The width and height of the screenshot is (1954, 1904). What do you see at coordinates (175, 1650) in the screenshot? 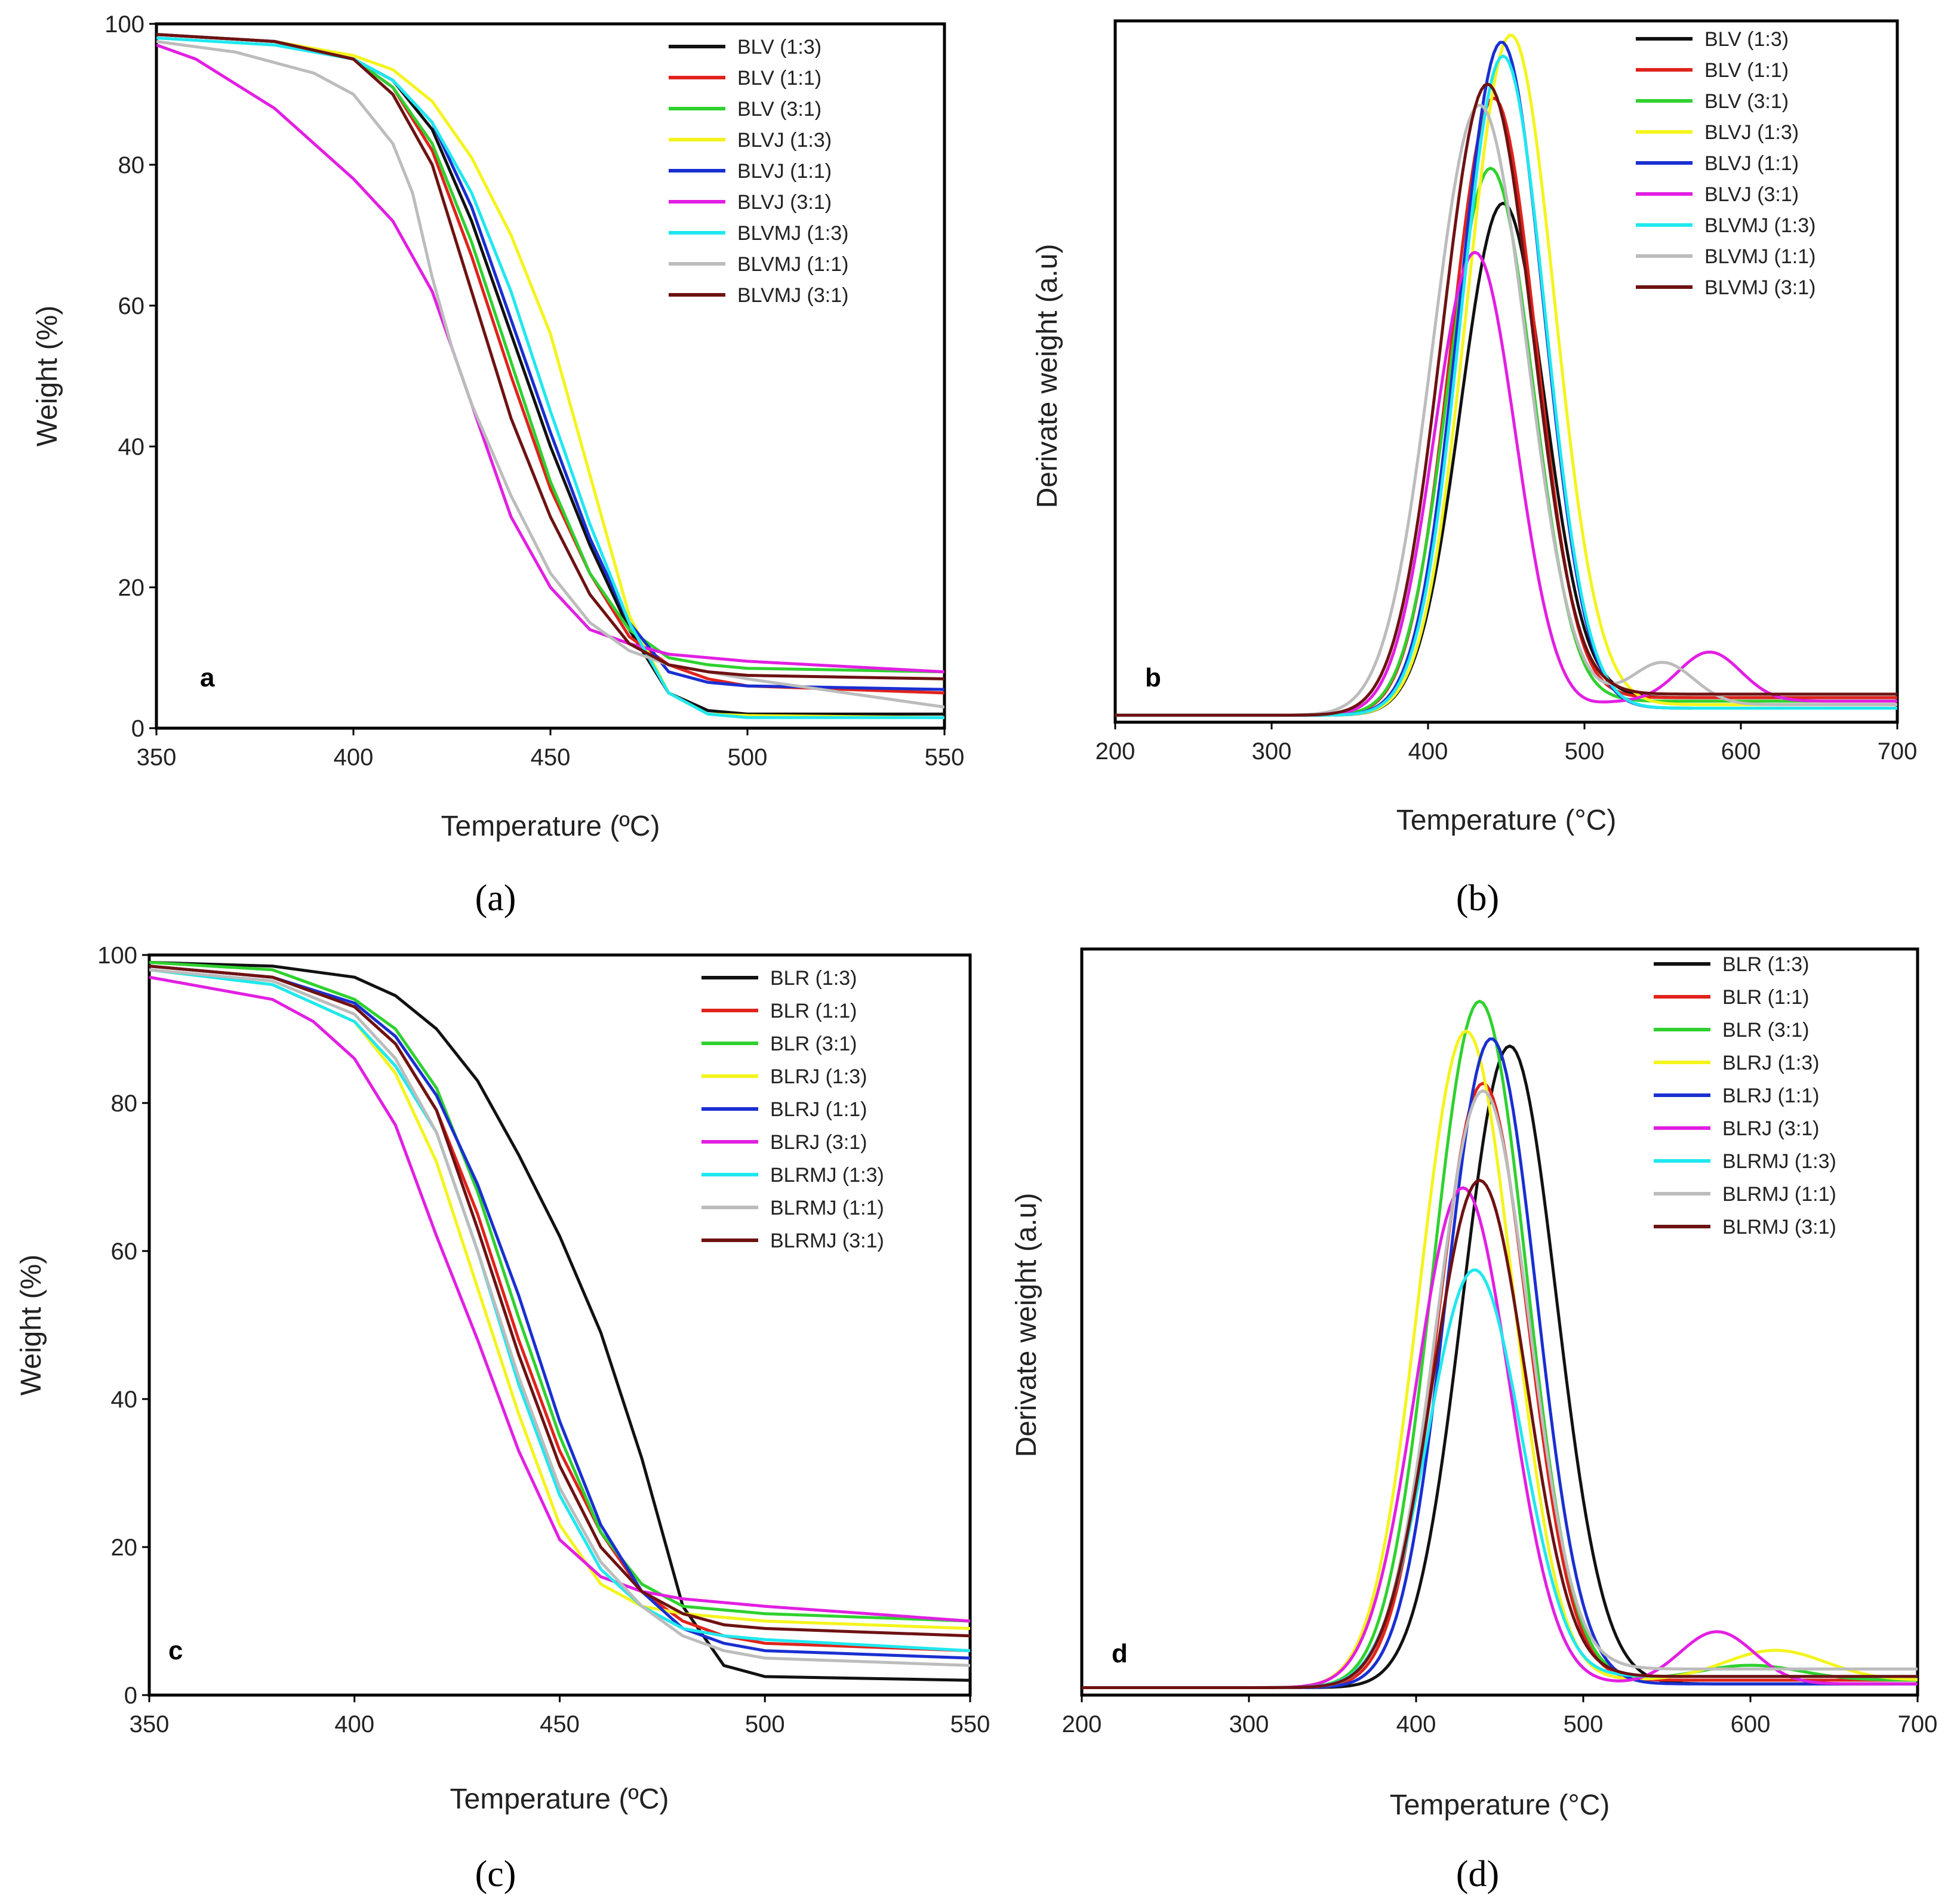
I see `panel-letter: c` at bounding box center [175, 1650].